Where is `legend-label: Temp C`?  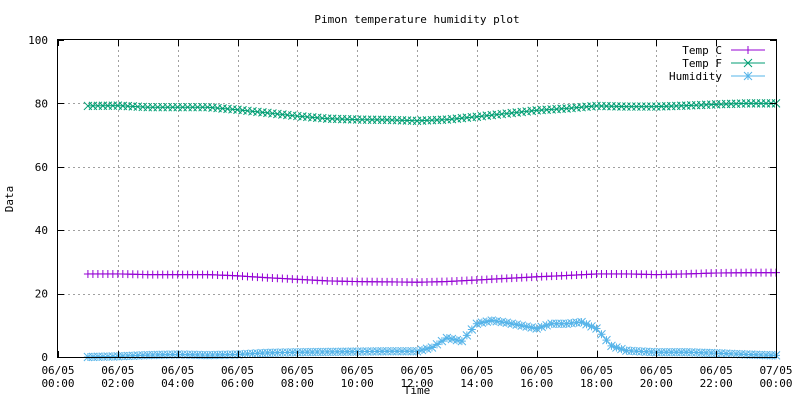 legend-label: Temp C is located at coordinates (702, 50).